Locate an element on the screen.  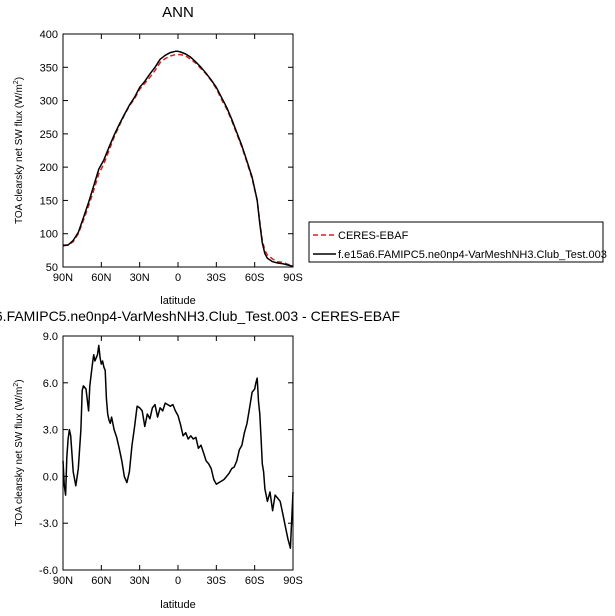
y-tick-label: 3.0 is located at coordinates (50, 431).